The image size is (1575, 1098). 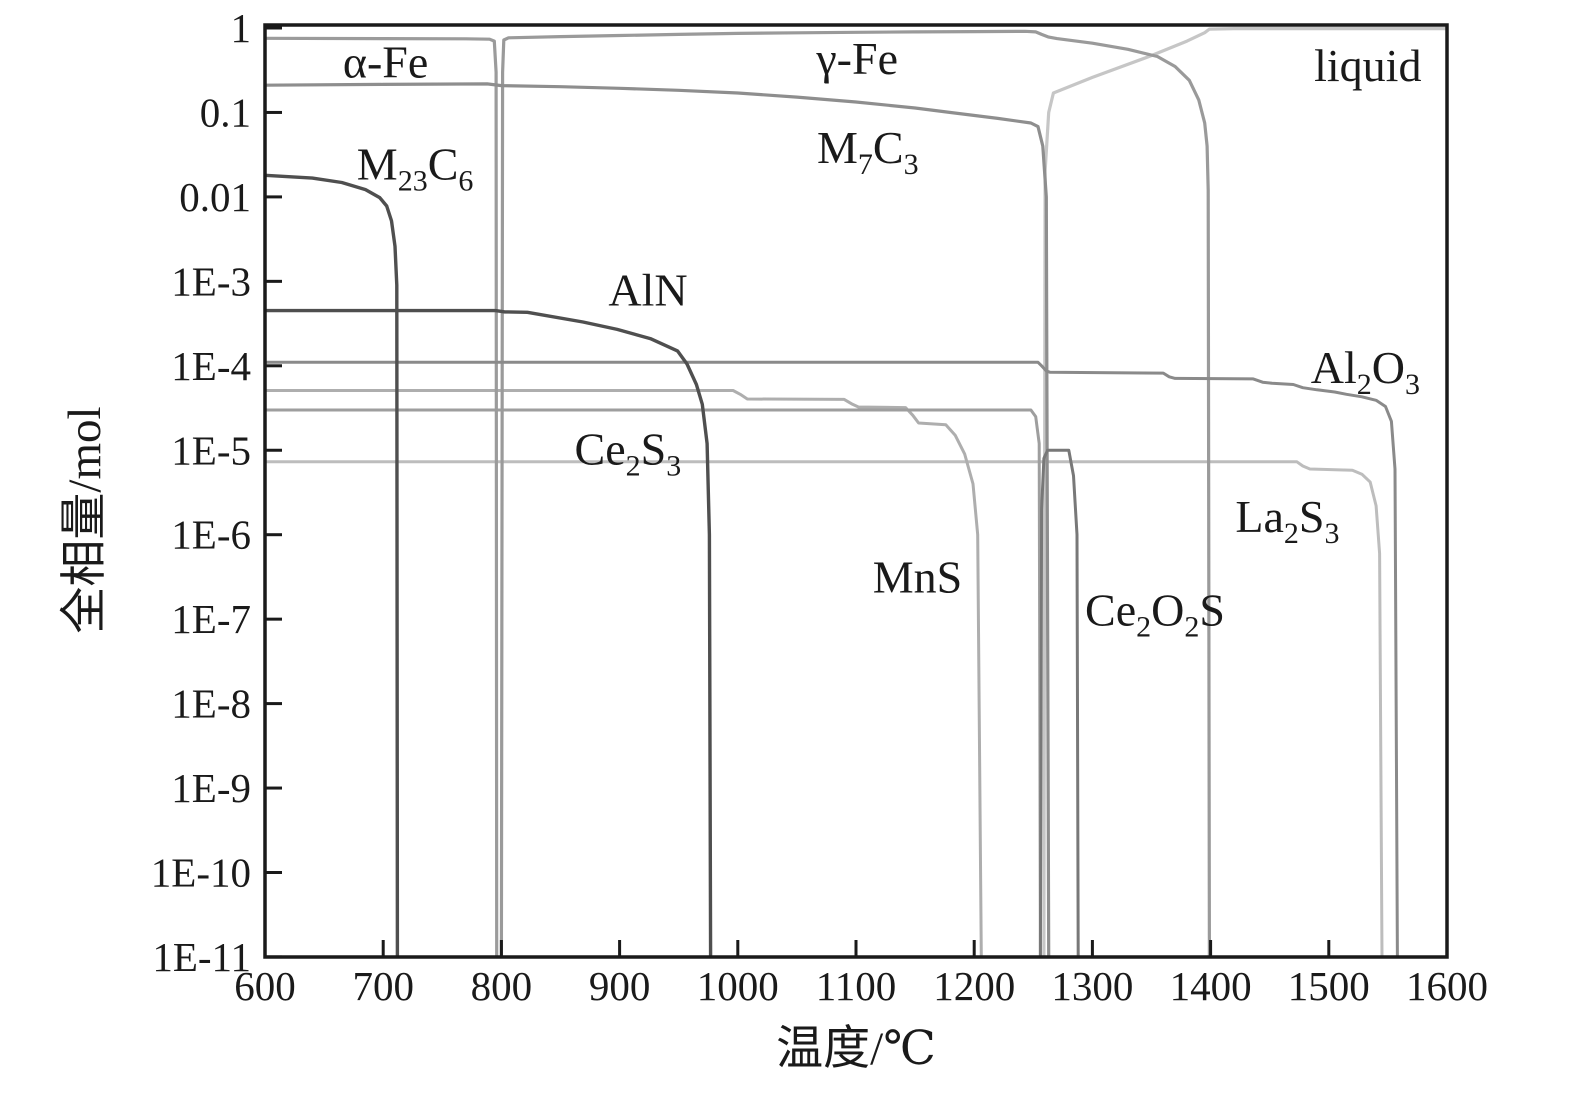 What do you see at coordinates (211, 281) in the screenshot?
I see `y-tick-label: 1E-3` at bounding box center [211, 281].